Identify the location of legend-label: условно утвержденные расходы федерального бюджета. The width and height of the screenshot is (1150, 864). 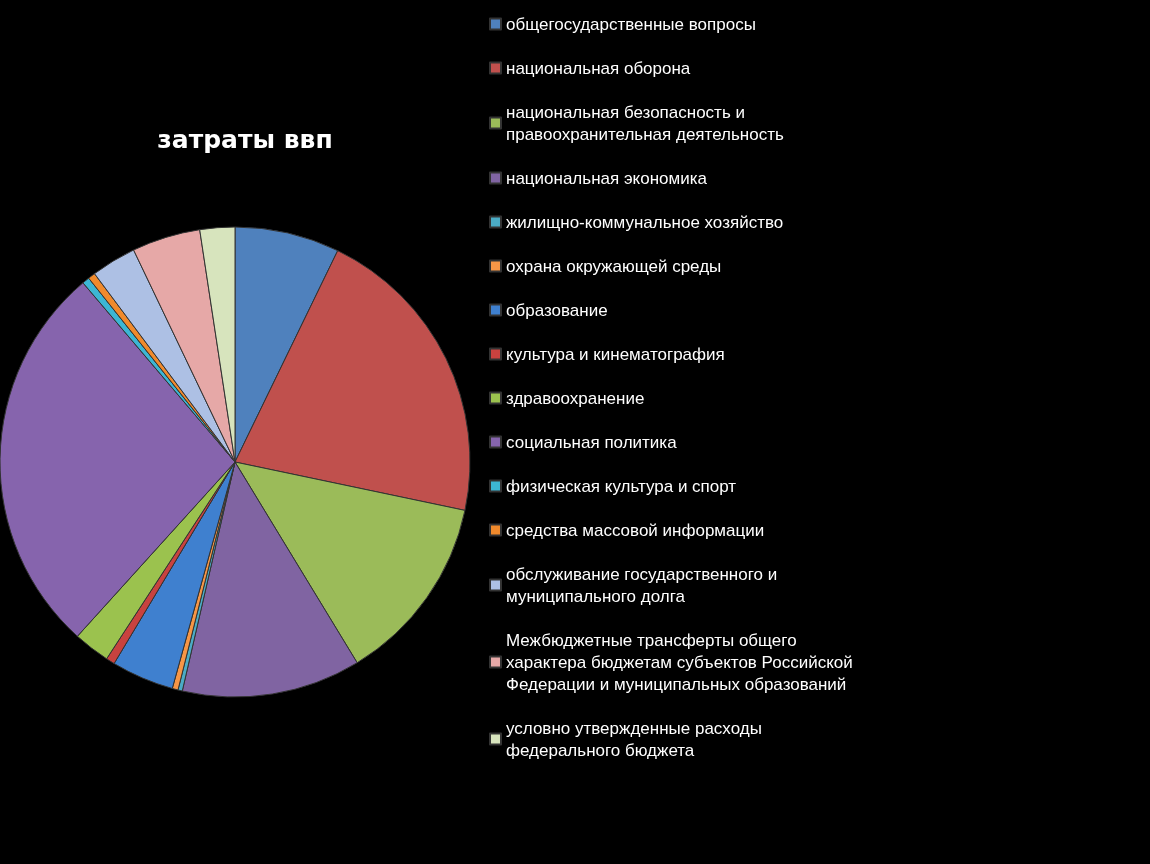
(636, 739).